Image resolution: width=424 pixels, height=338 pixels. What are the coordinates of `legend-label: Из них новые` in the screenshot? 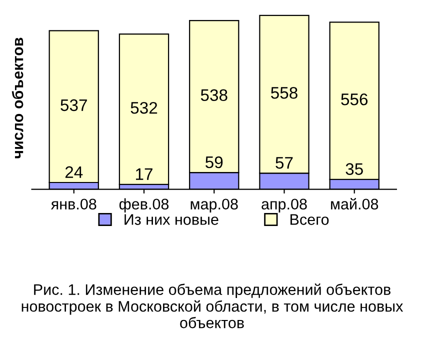 It's located at (171, 219).